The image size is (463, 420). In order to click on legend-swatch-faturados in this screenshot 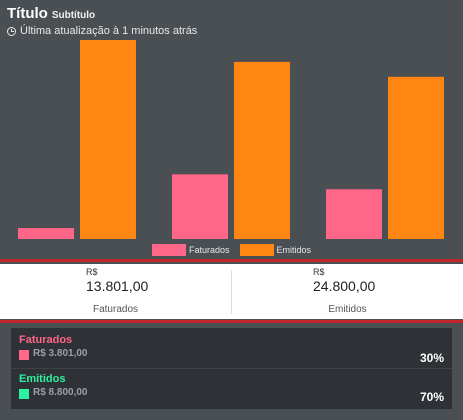, I will do `click(168, 250)`.